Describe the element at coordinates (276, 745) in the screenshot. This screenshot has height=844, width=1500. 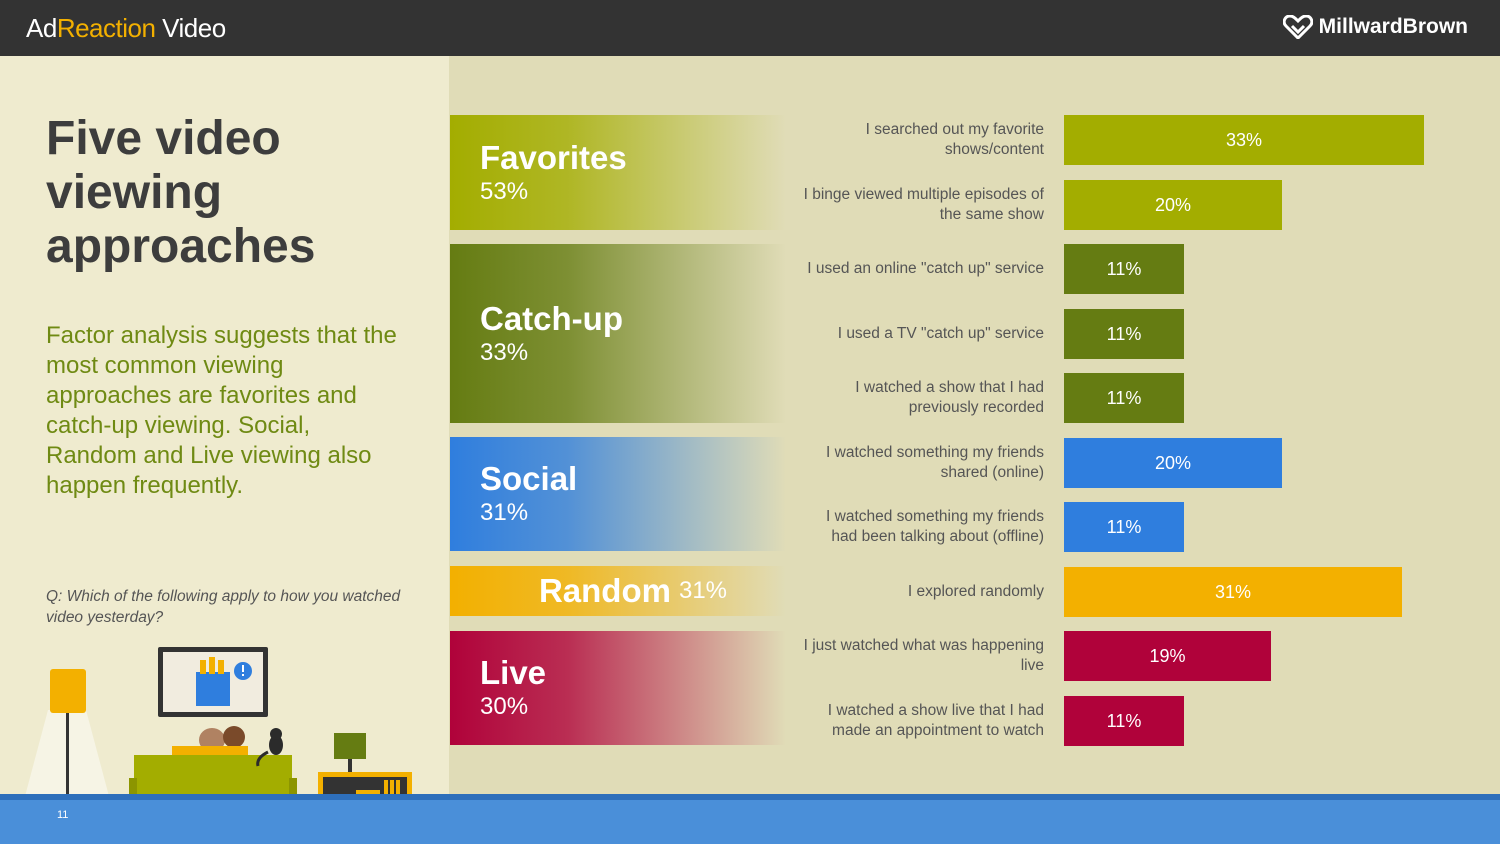
I see `cat-icon` at that location.